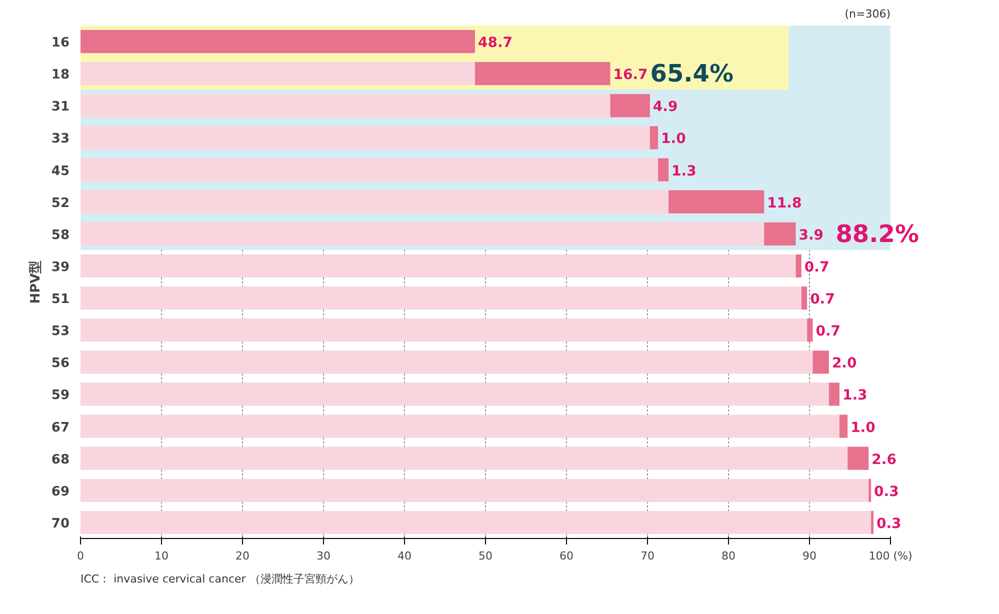  What do you see at coordinates (60, 139) in the screenshot?
I see `y-tick-label: 33` at bounding box center [60, 139].